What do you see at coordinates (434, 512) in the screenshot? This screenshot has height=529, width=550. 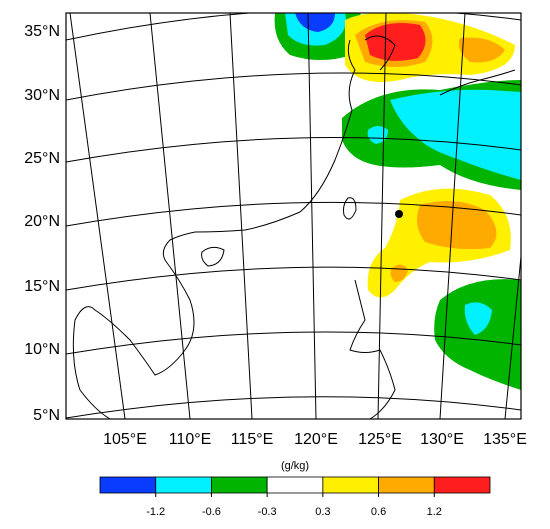 I see `colorbar-label: 1.2` at bounding box center [434, 512].